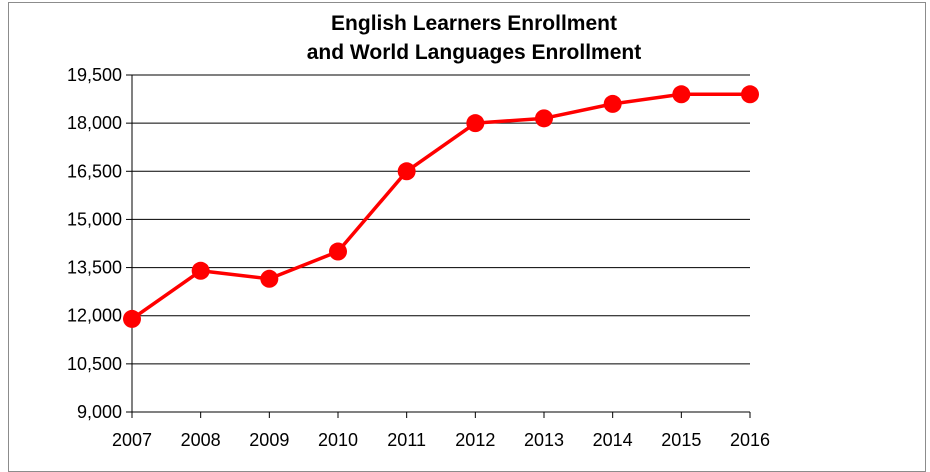 This screenshot has width=930, height=472. Describe the element at coordinates (681, 440) in the screenshot. I see `x-tick-label: 2015` at that location.